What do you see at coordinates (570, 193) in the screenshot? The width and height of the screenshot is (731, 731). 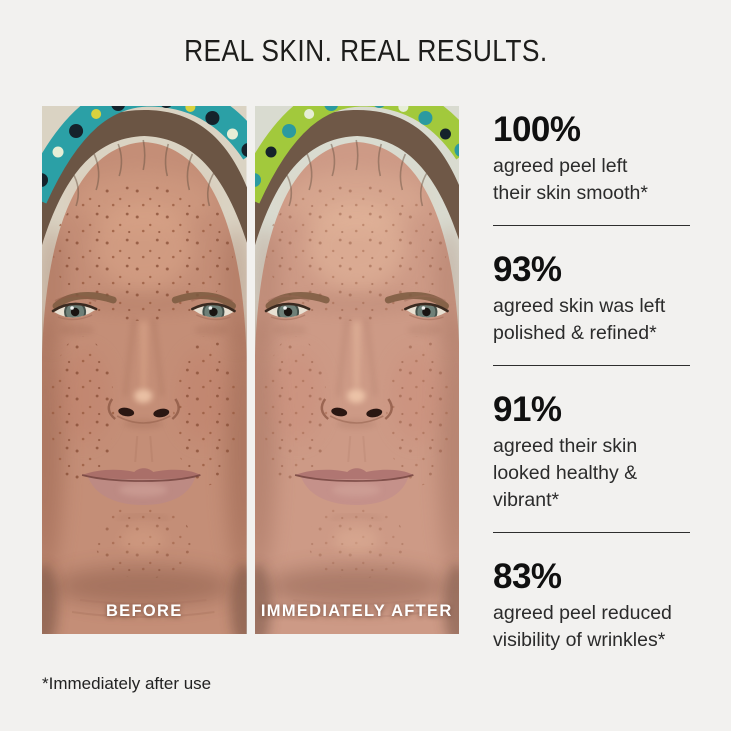 I see `stat-smooth-line2: their skin smooth*` at bounding box center [570, 193].